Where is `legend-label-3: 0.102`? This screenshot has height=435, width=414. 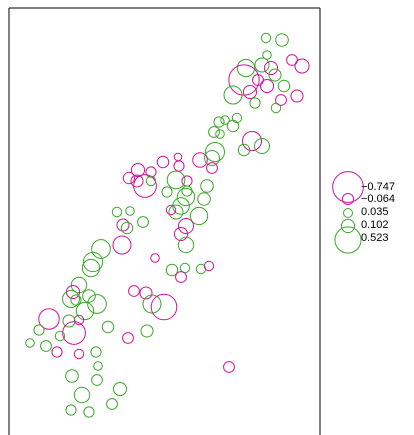
legend-label-3: 0.102 is located at coordinates (375, 225).